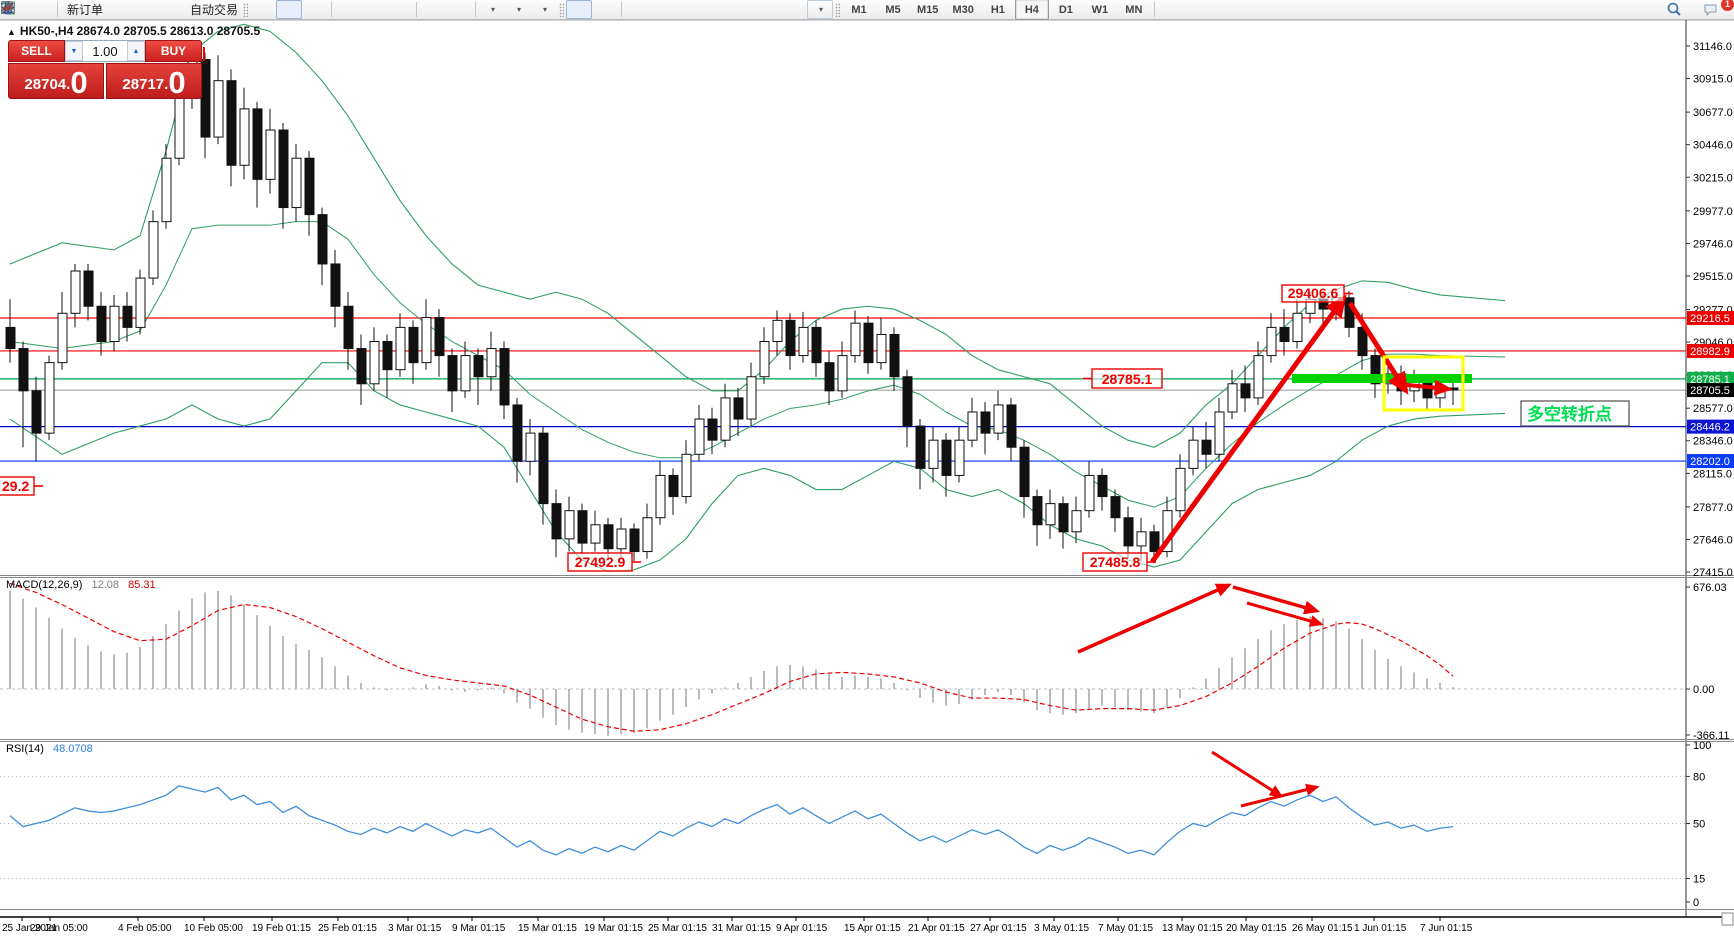 This screenshot has width=1734, height=941. I want to click on zoom-out-icon, so click(194, 9).